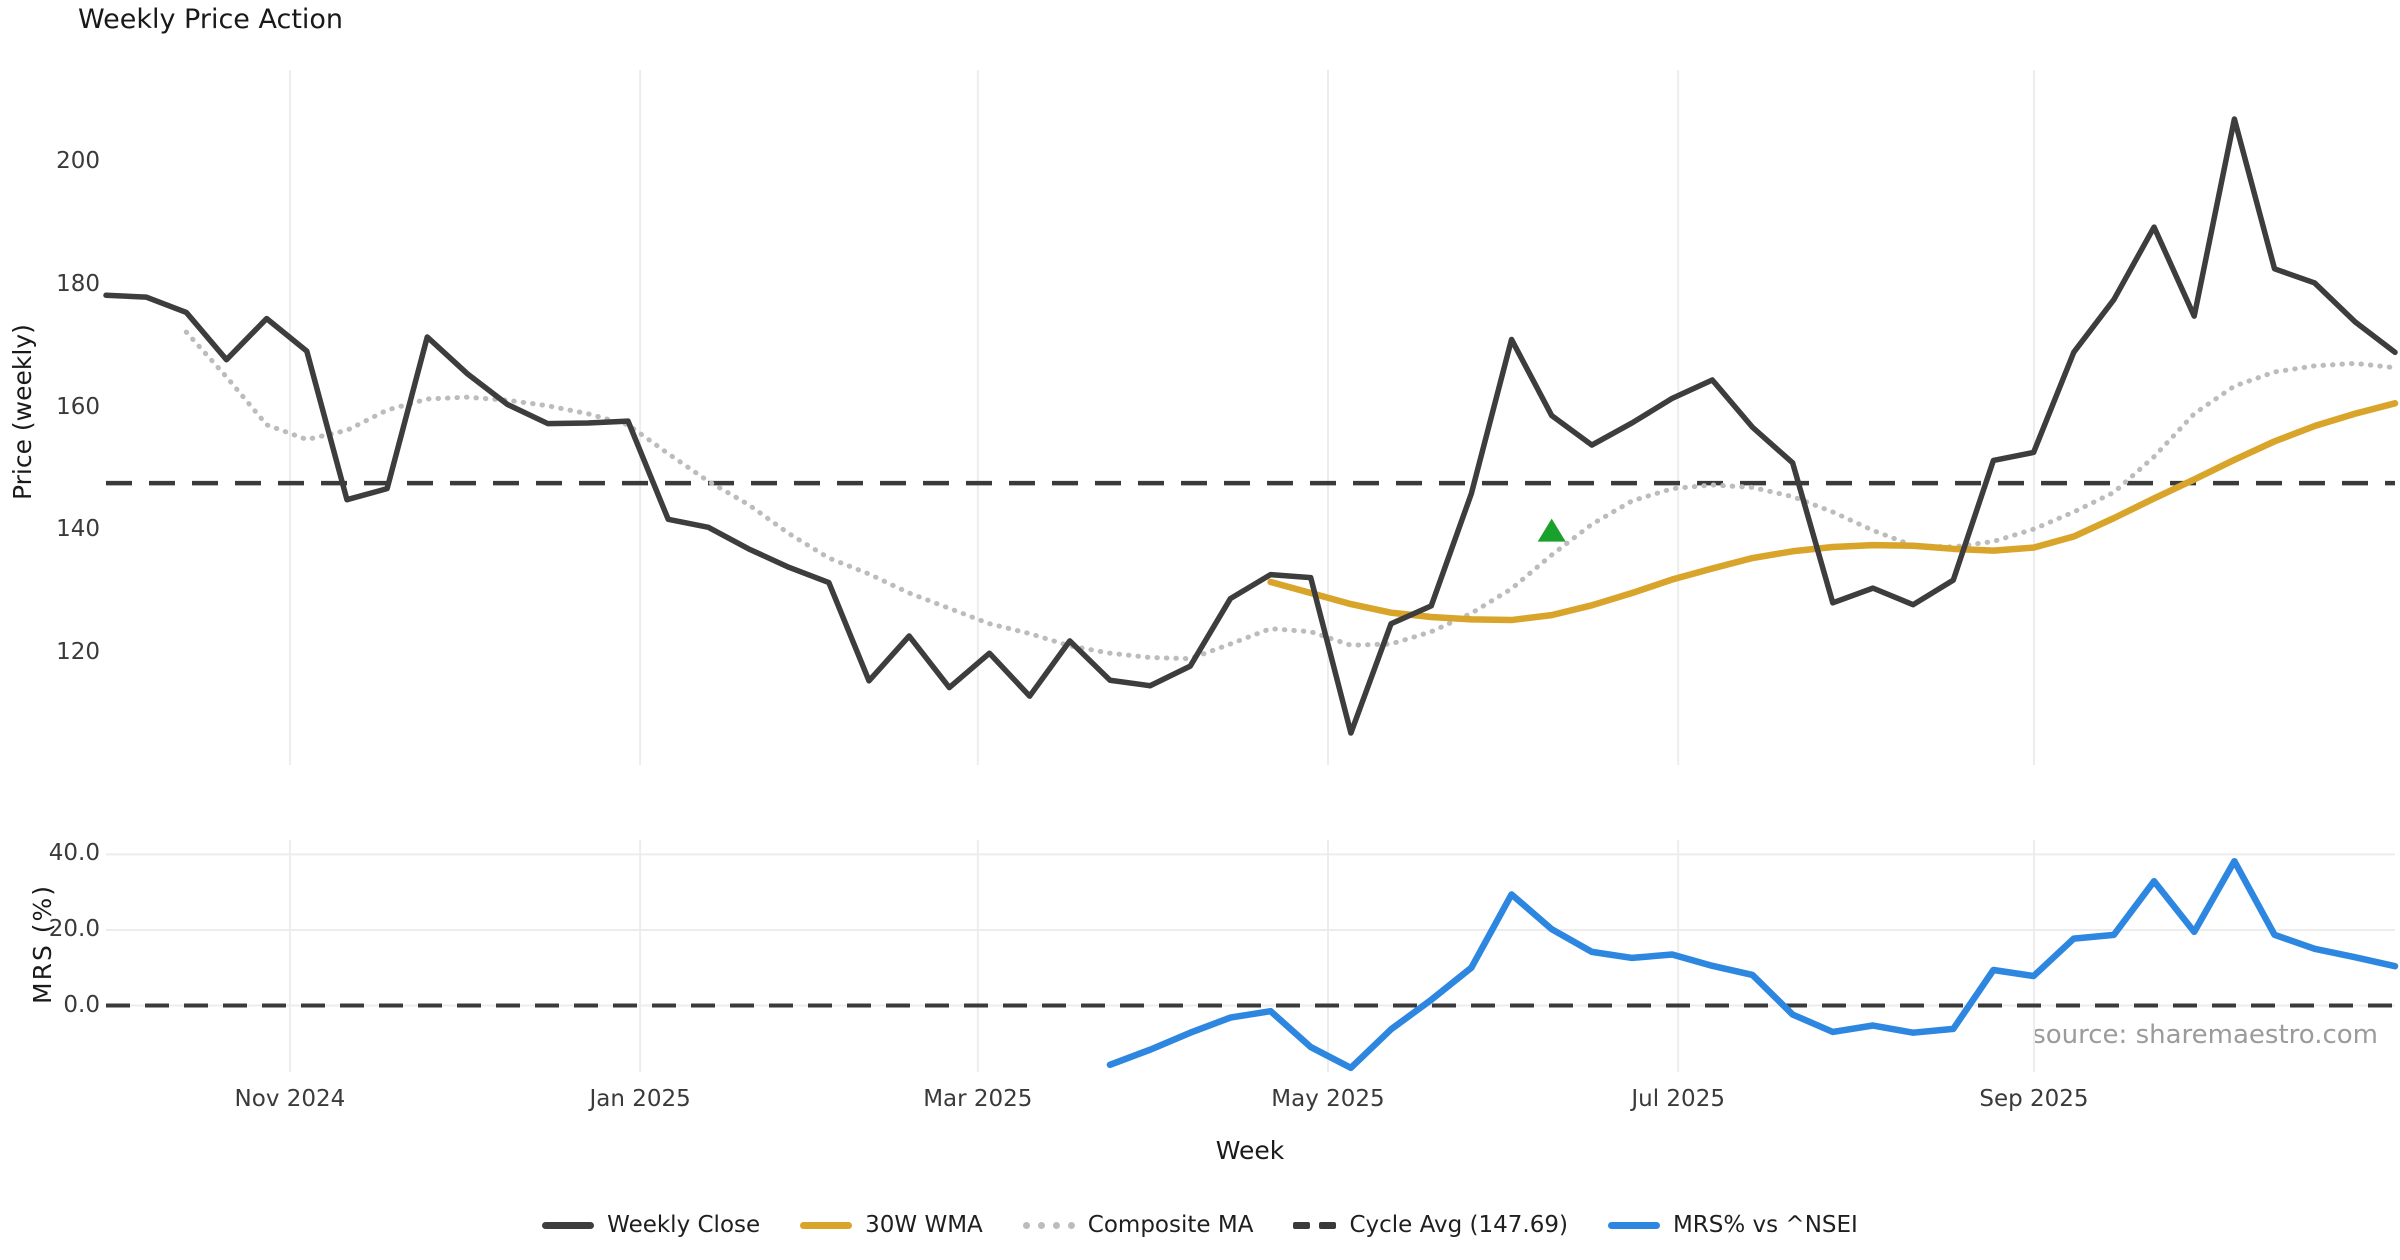 This screenshot has height=1260, width=2400. Describe the element at coordinates (1678, 1099) in the screenshot. I see `x-tick-label: Jul 2025` at that location.